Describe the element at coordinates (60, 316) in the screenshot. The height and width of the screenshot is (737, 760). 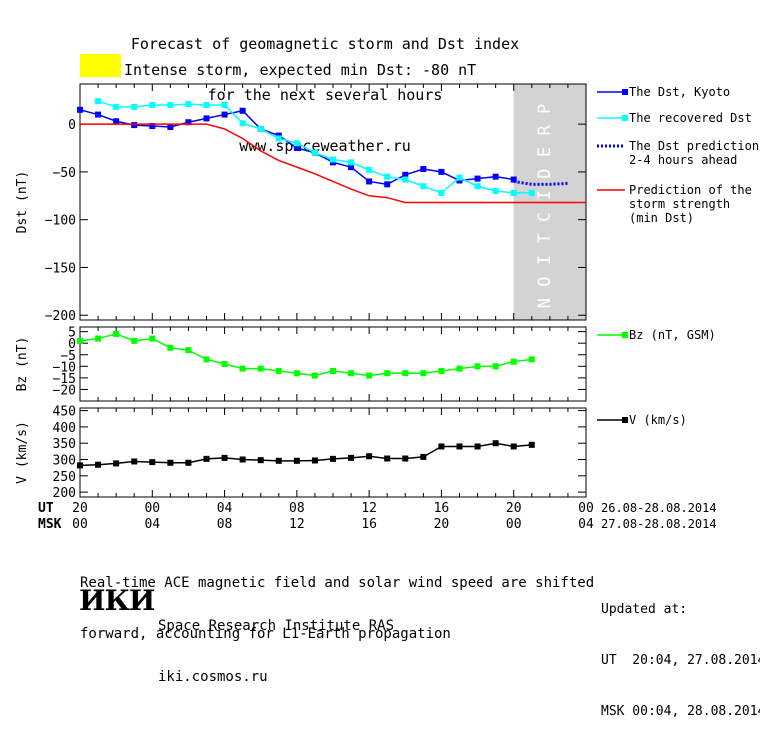
I see `y-tick-label: −200` at that location.